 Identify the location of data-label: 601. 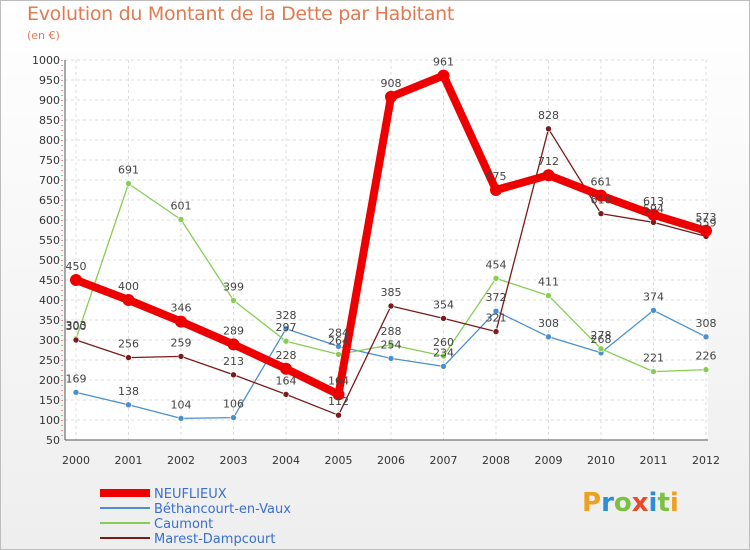
(181, 206).